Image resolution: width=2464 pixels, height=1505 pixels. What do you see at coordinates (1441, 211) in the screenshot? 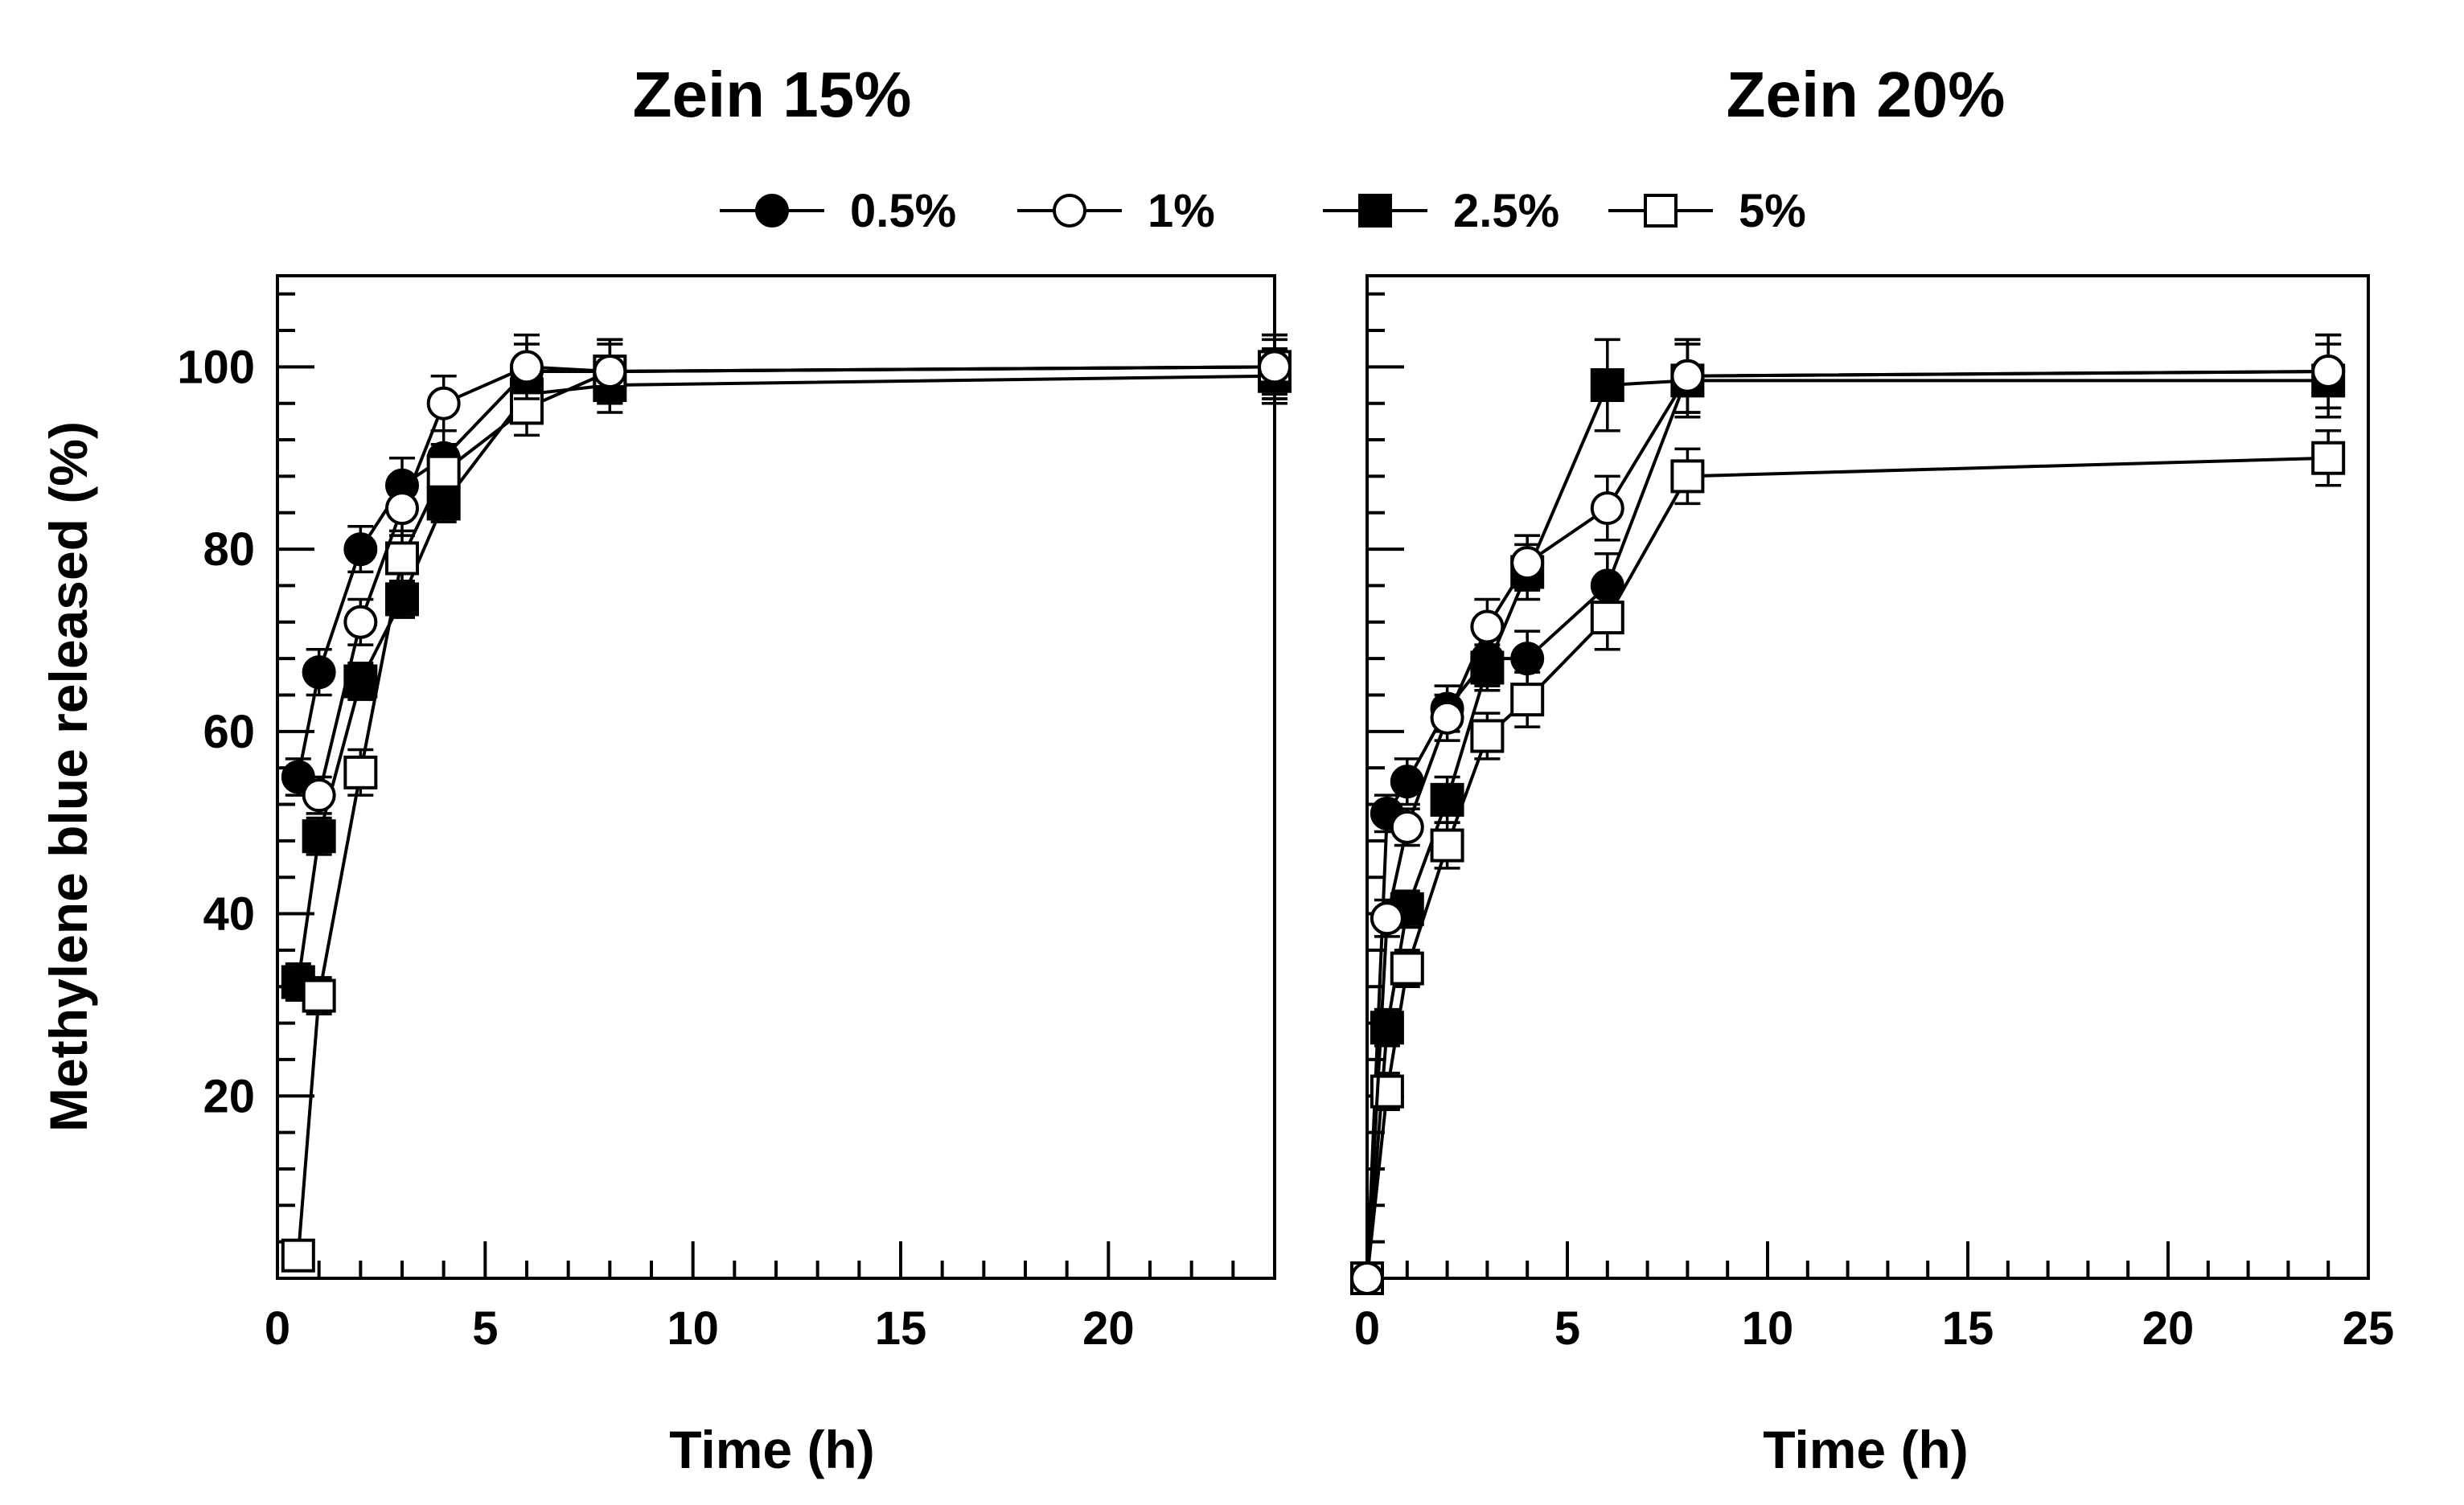
I see `legend-item: 2.5%` at bounding box center [1441, 211].